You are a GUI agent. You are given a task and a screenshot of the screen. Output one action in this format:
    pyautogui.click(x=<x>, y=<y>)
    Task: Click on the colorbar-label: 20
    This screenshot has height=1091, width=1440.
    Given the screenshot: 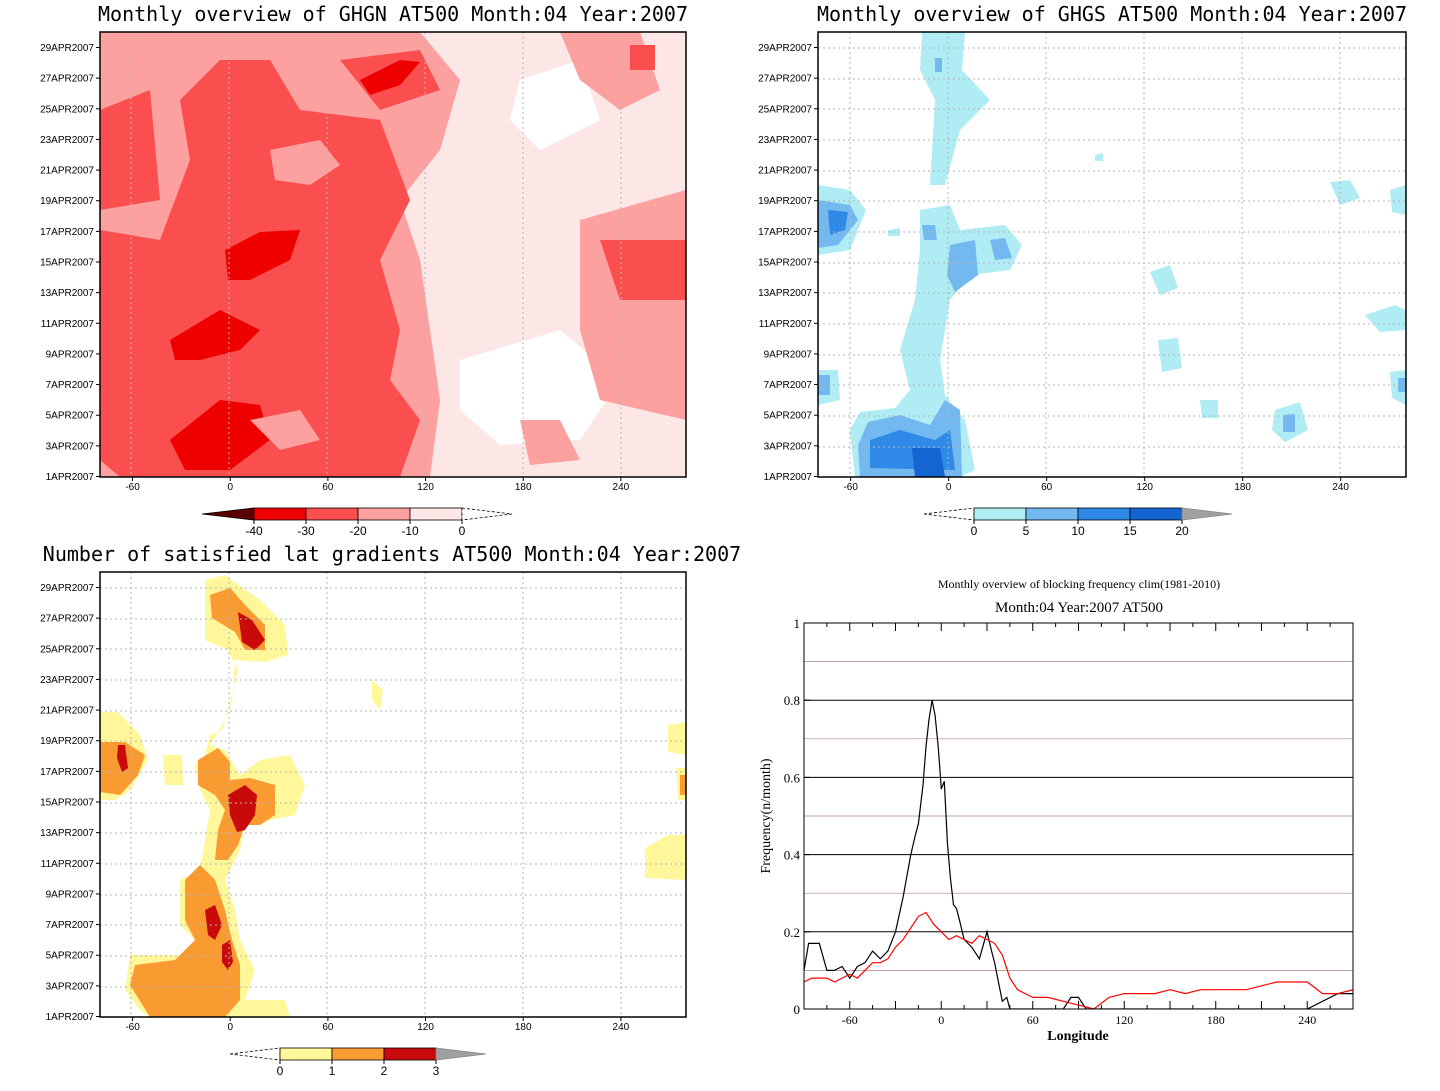 What is the action you would take?
    pyautogui.click(x=1182, y=531)
    